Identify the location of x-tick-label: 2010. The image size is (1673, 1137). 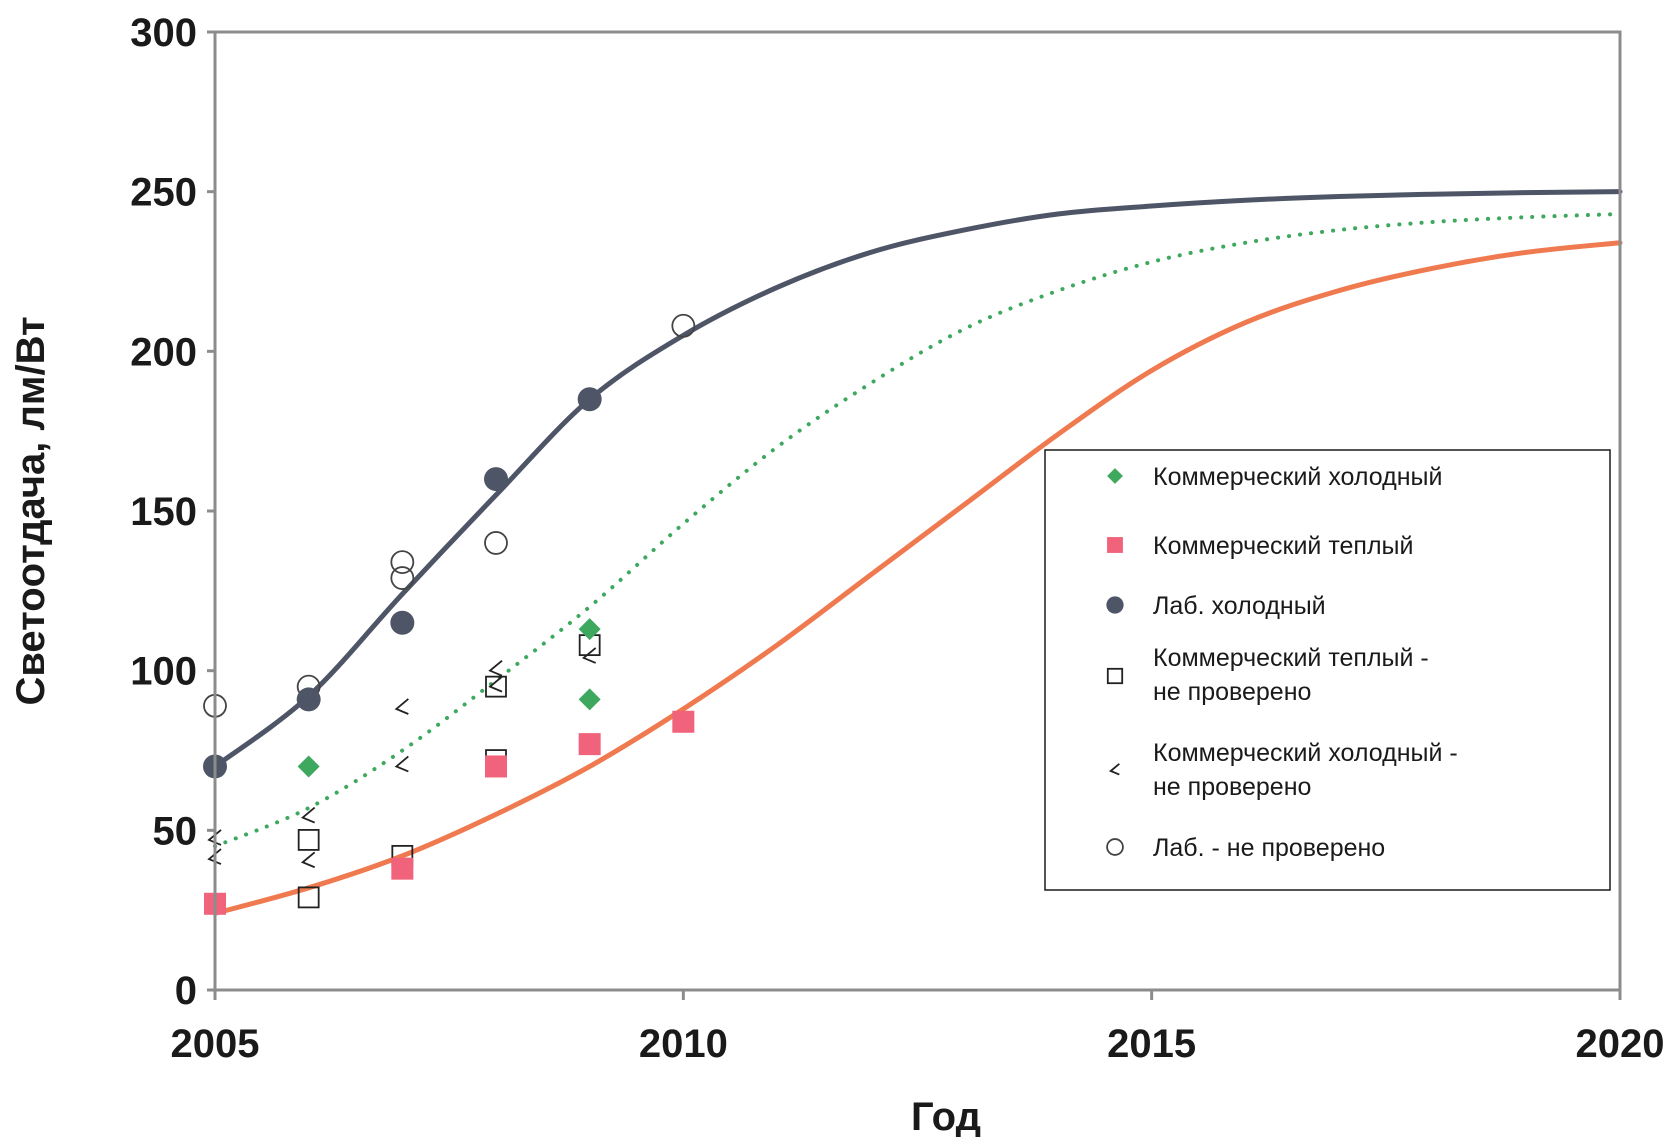
(683, 1044).